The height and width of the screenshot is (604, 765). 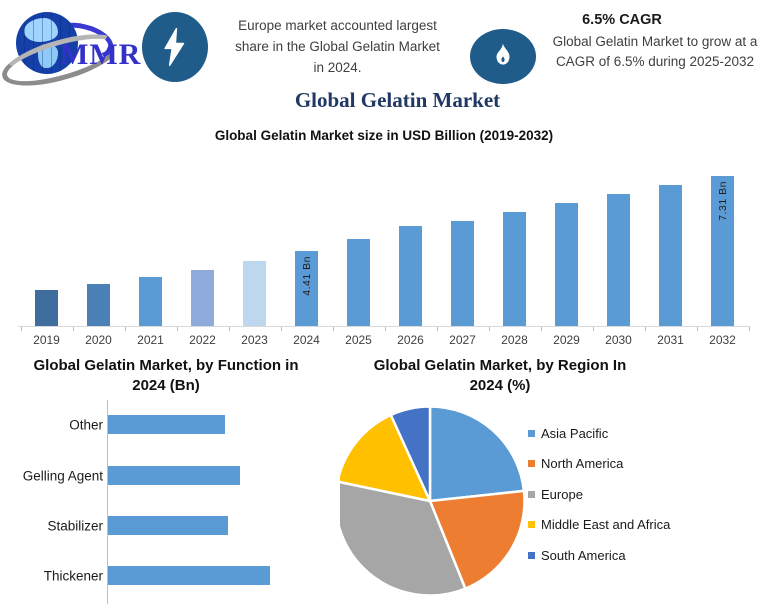 I want to click on x-tick-label-2020: 2020, so click(x=98, y=340).